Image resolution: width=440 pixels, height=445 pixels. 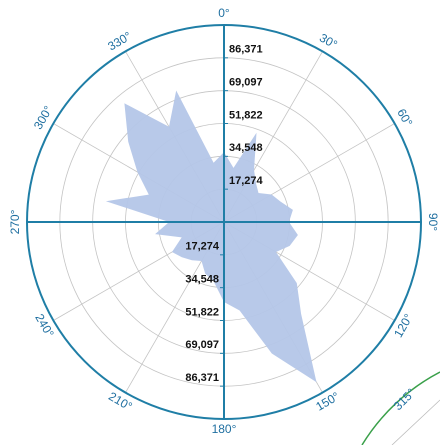 What do you see at coordinates (415, 422) in the screenshot?
I see `neighbor-line` at bounding box center [415, 422].